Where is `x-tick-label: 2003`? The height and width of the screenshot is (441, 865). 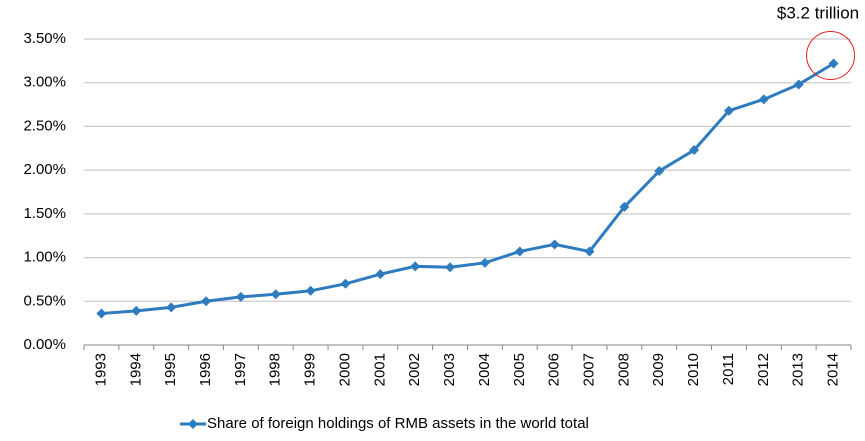 x-tick-label: 2003 is located at coordinates (449, 369).